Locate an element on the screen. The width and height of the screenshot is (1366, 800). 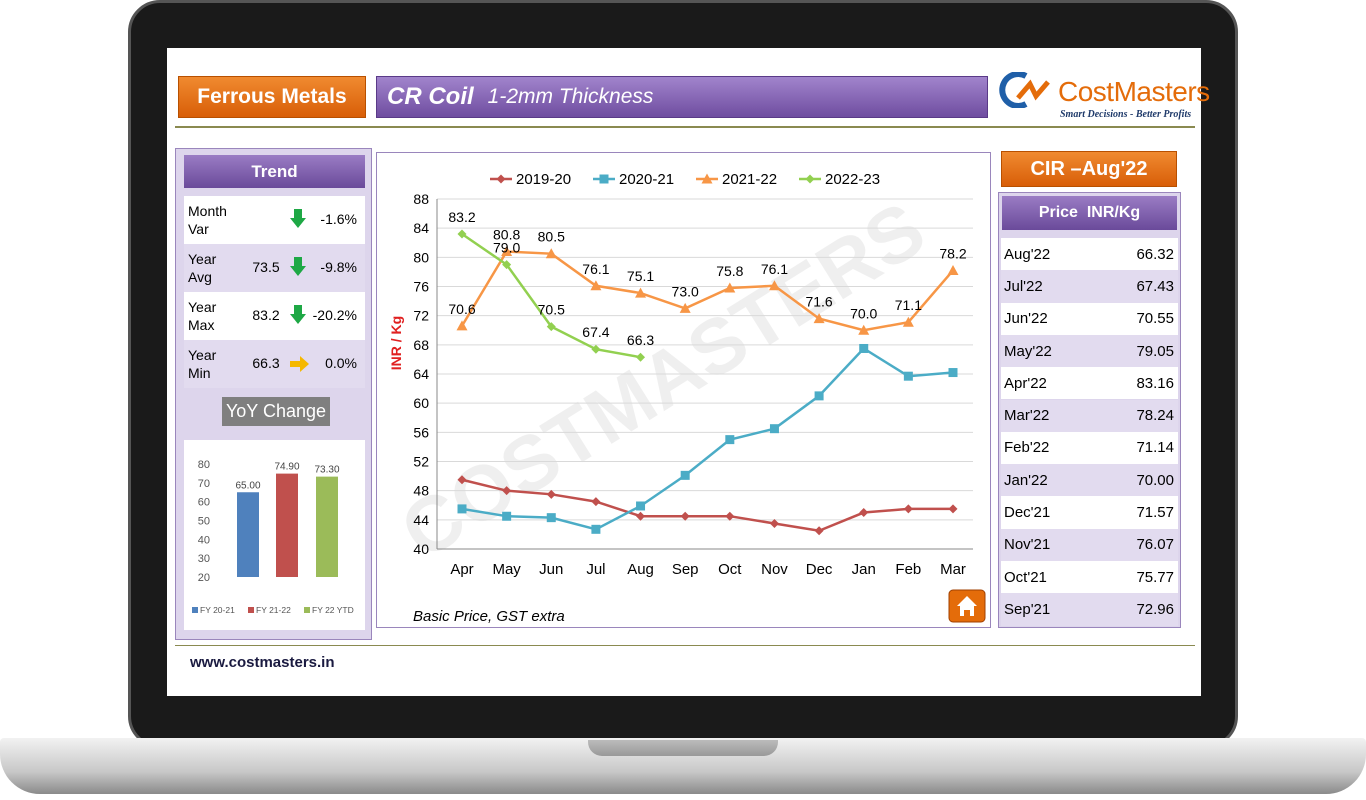
price-month: Aug'22 is located at coordinates (1027, 254).